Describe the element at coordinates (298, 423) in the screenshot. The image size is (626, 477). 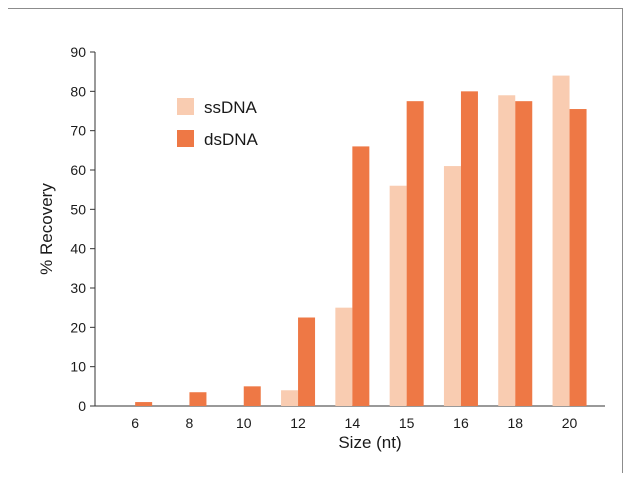
I see `x-tick-label: 12` at that location.